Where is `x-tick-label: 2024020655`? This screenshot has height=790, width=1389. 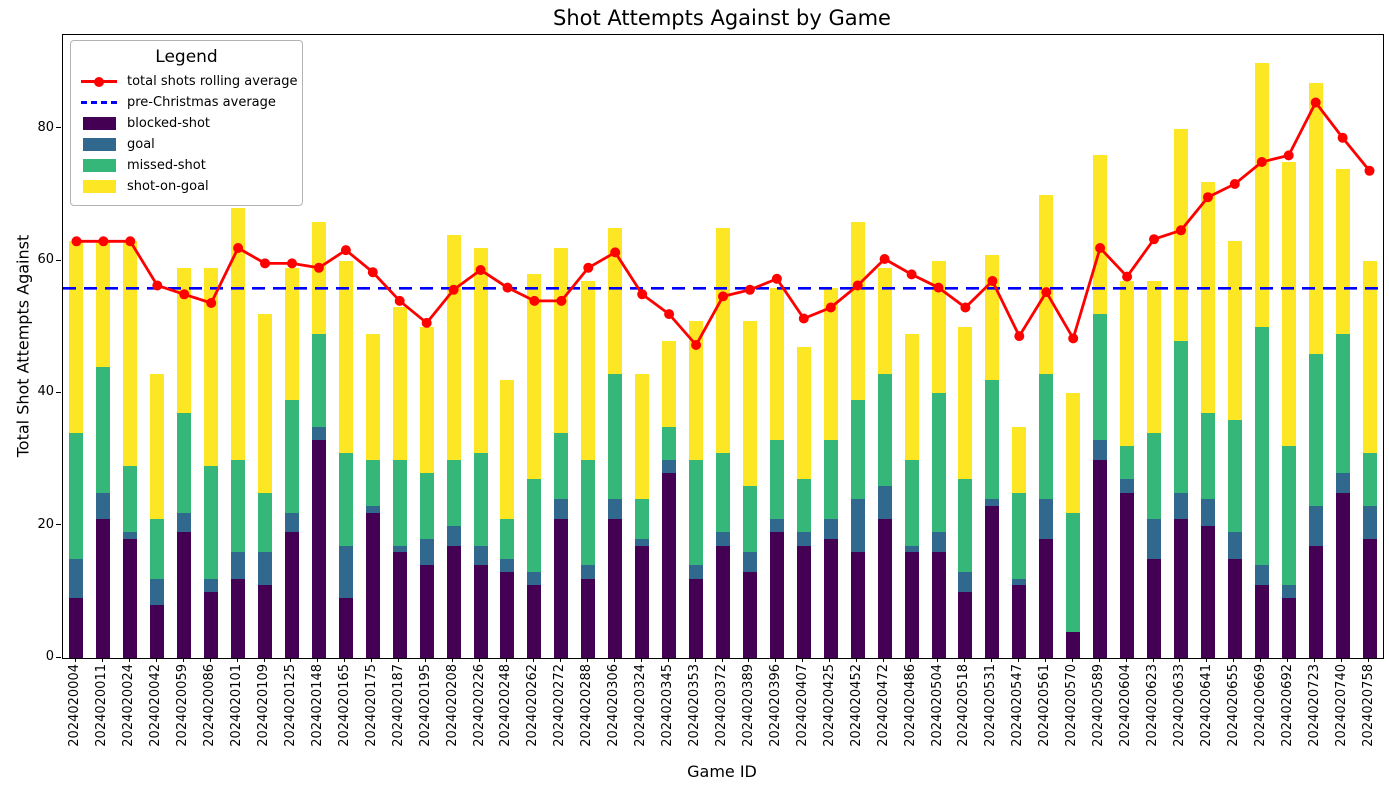 x-tick-label: 2024020655 is located at coordinates (1233, 705).